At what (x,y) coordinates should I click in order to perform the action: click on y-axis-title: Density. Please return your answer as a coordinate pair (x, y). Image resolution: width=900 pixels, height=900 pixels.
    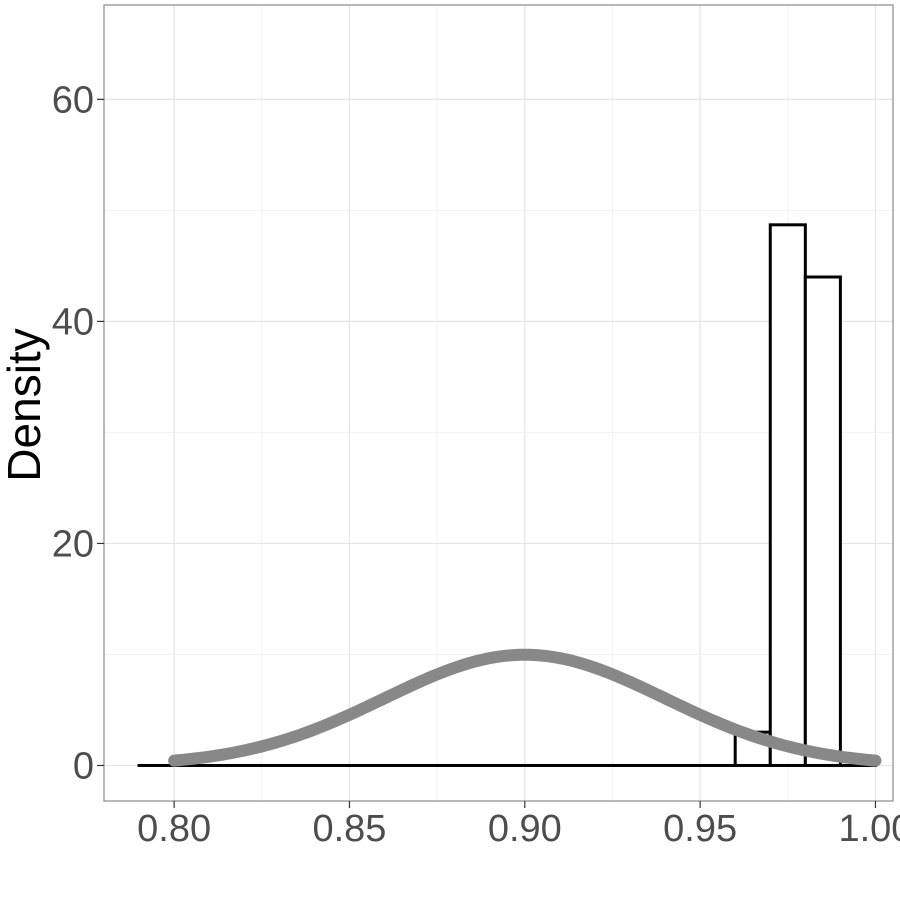
    Looking at the image, I should click on (25, 404).